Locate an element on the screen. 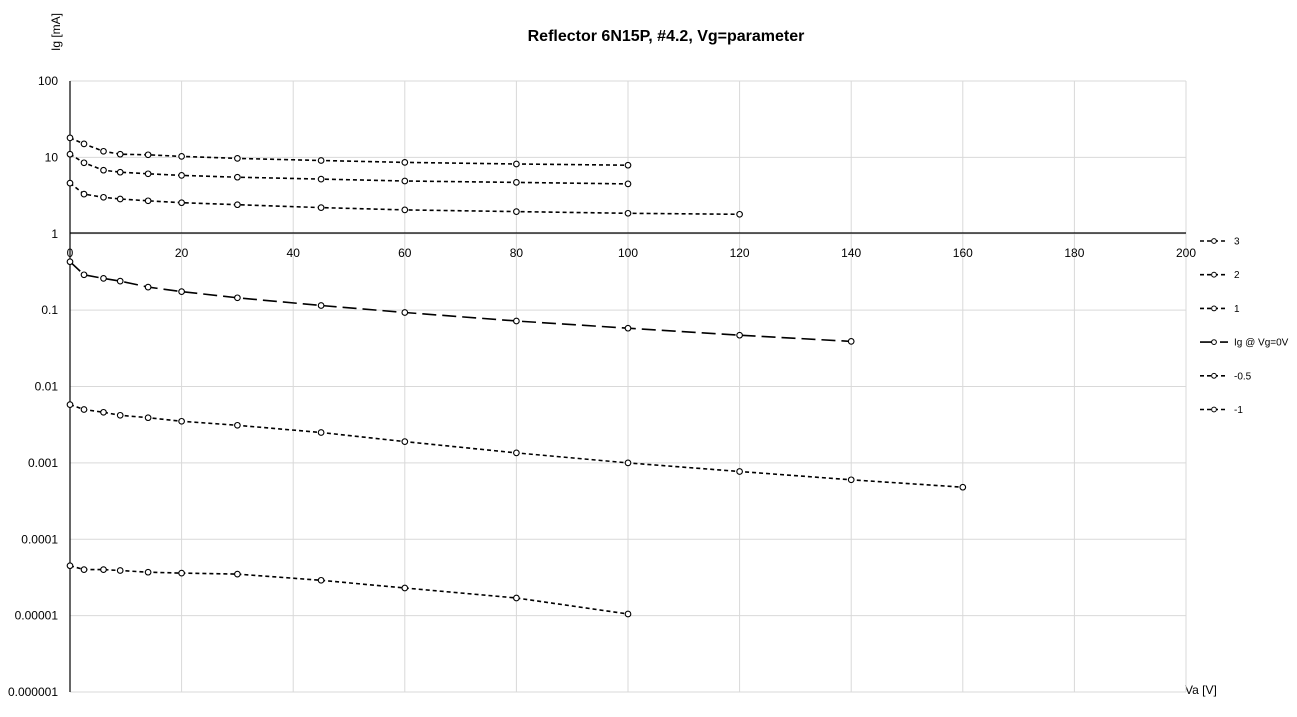 The image size is (1297, 717). y-tick-label: 0.001 is located at coordinates (43, 463).